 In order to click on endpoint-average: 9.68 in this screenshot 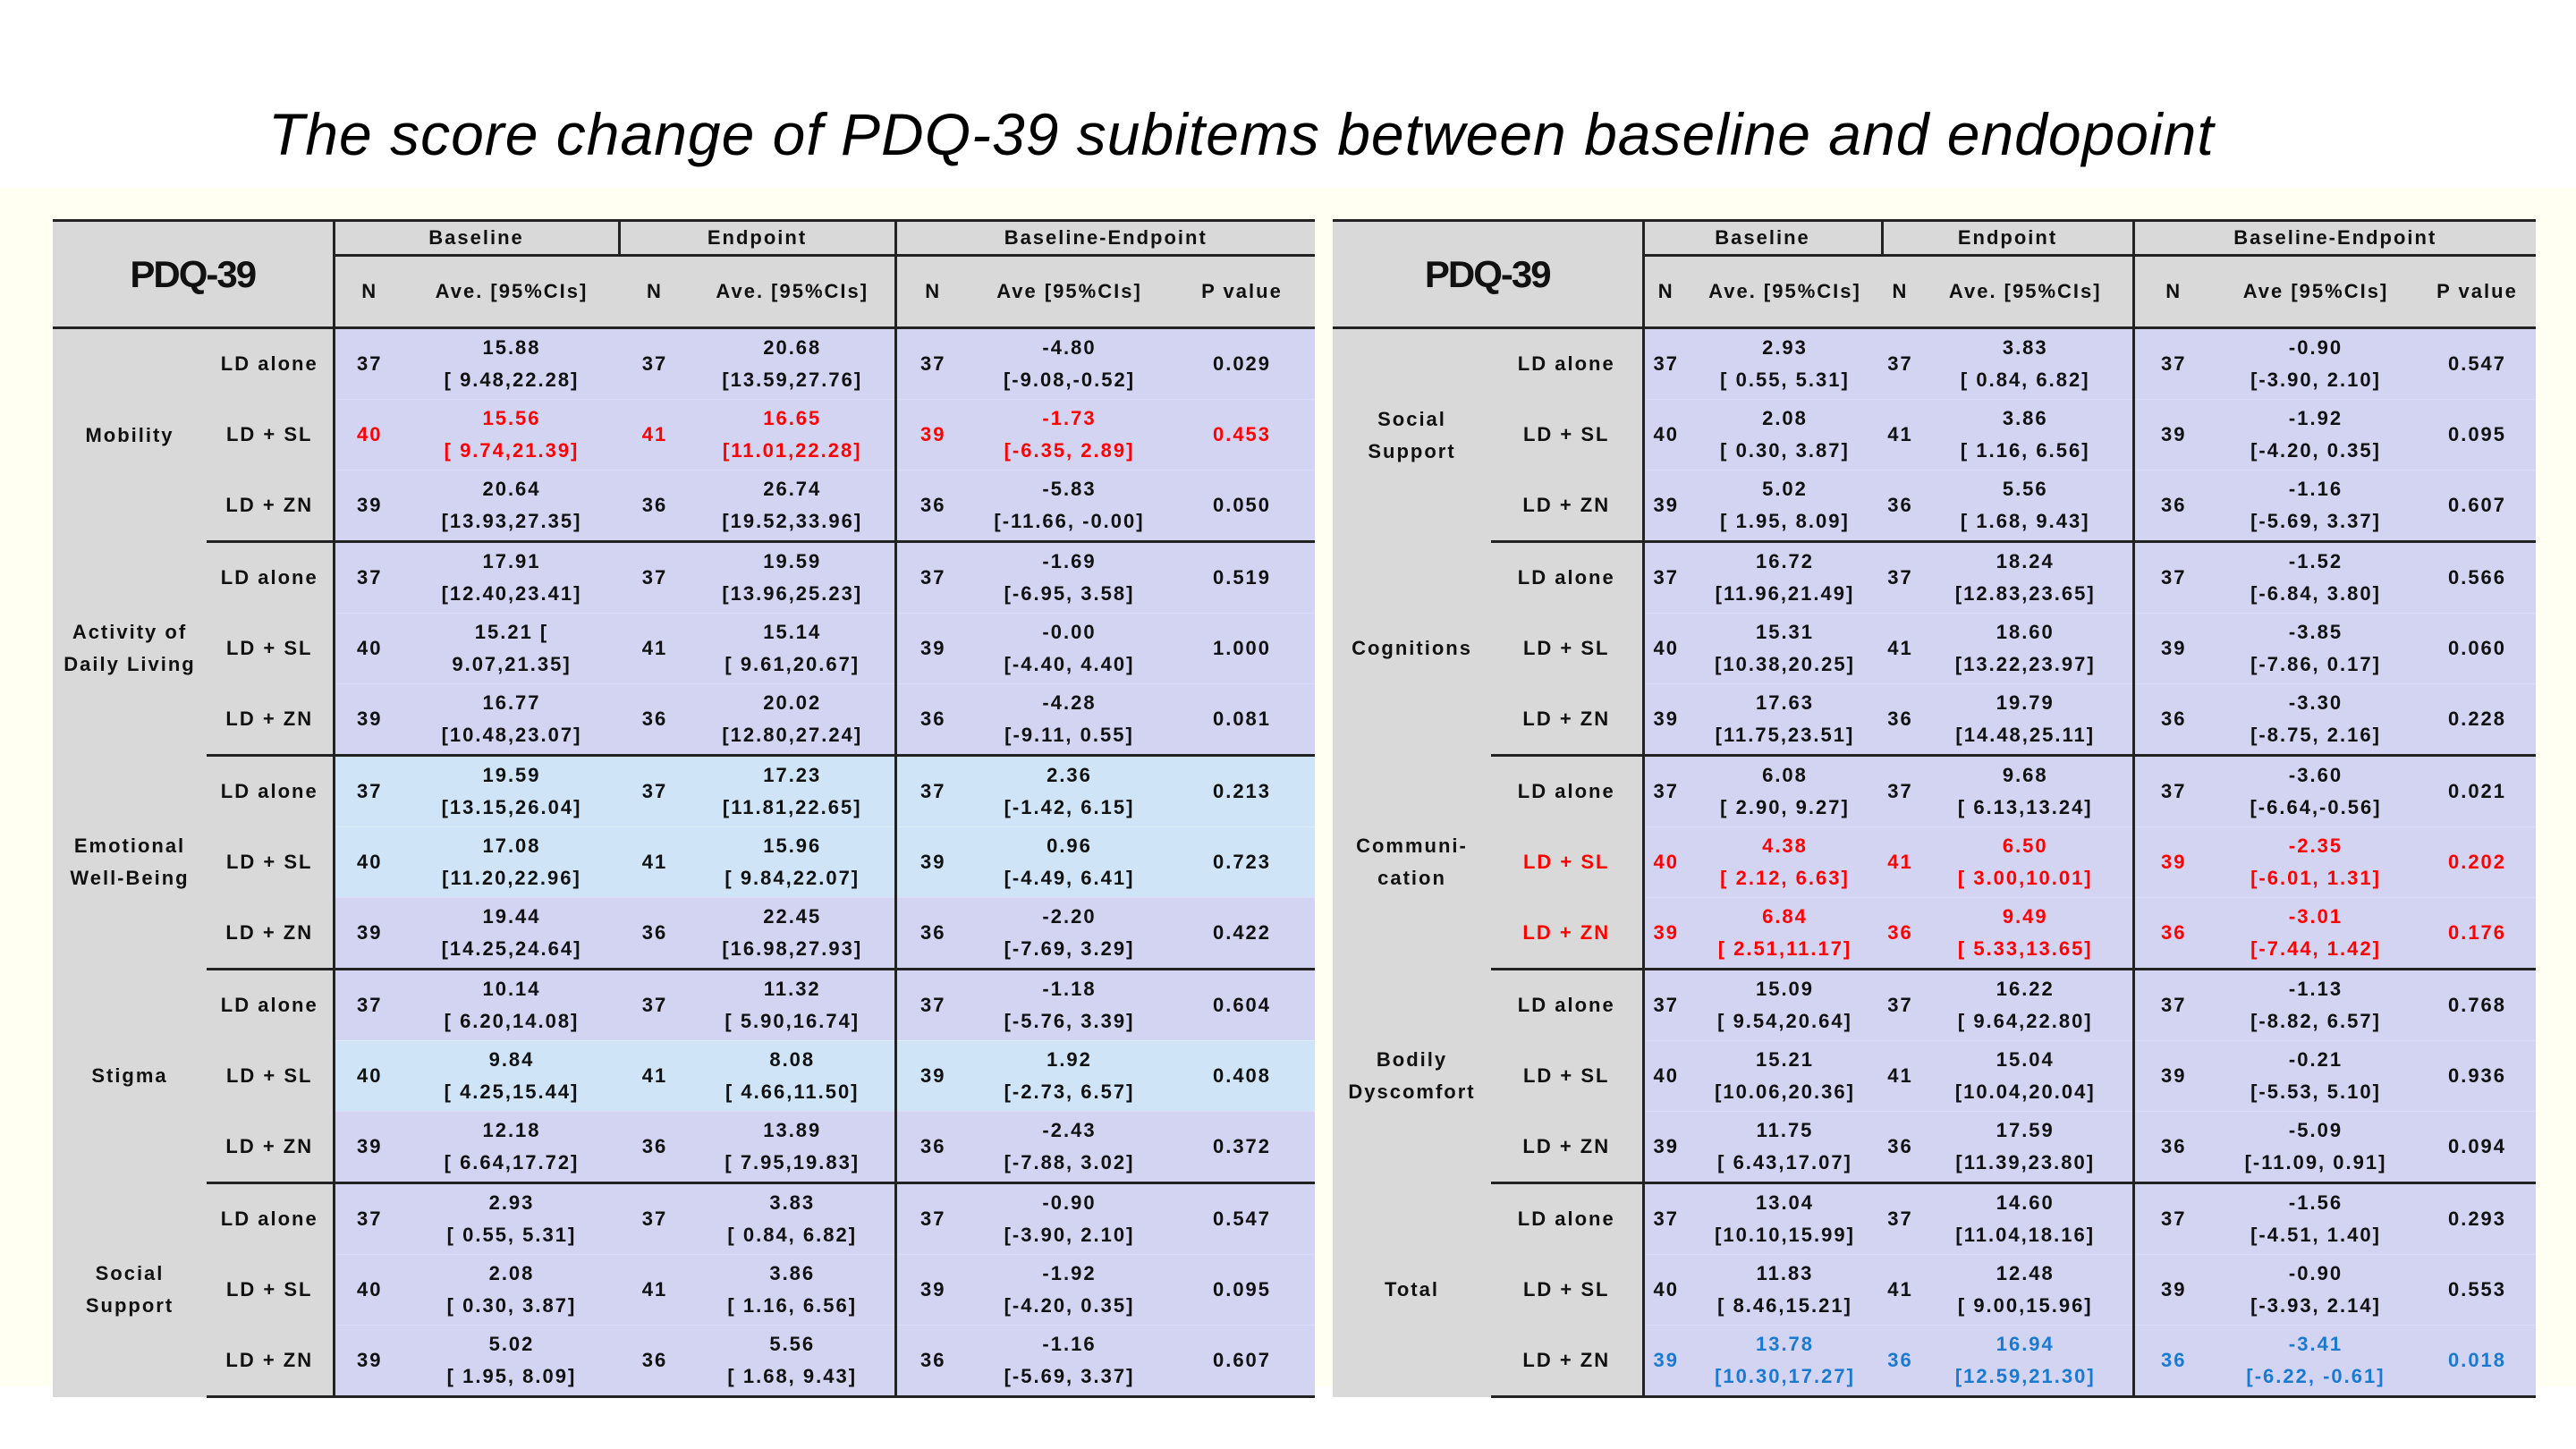, I will do `click(2025, 775)`.